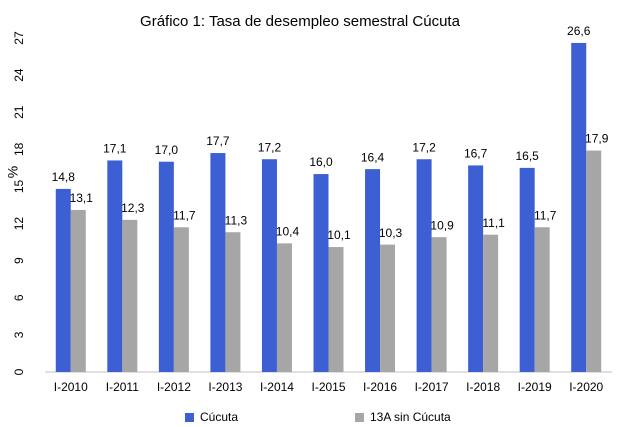 This screenshot has width=617, height=427. What do you see at coordinates (236, 220) in the screenshot?
I see `value-label: 11,3` at bounding box center [236, 220].